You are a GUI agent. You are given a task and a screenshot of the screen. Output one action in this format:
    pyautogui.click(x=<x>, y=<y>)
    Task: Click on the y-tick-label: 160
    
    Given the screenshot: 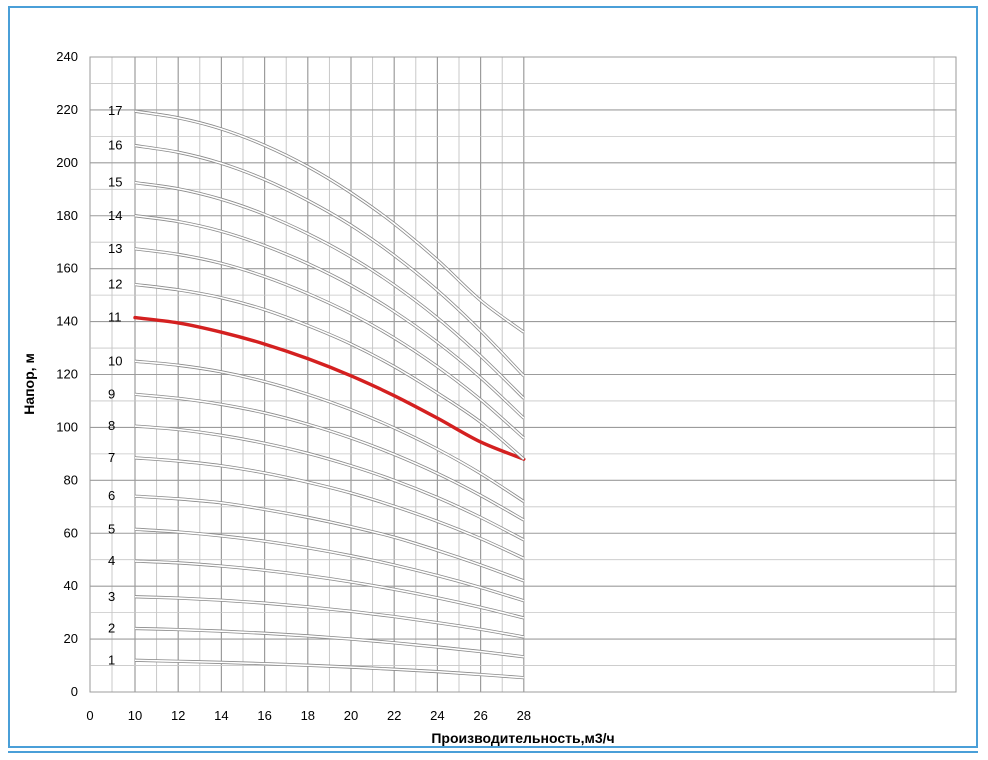 What is the action you would take?
    pyautogui.click(x=67, y=268)
    